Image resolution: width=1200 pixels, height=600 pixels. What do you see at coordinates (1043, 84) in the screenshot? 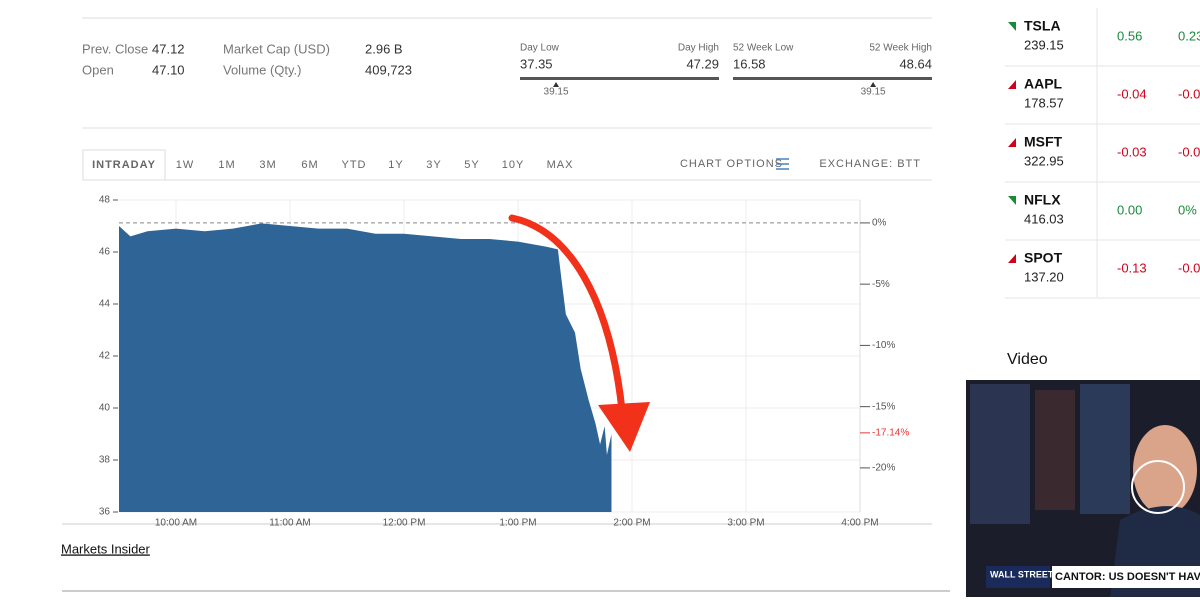
I see `symbol: AAPL` at bounding box center [1043, 84].